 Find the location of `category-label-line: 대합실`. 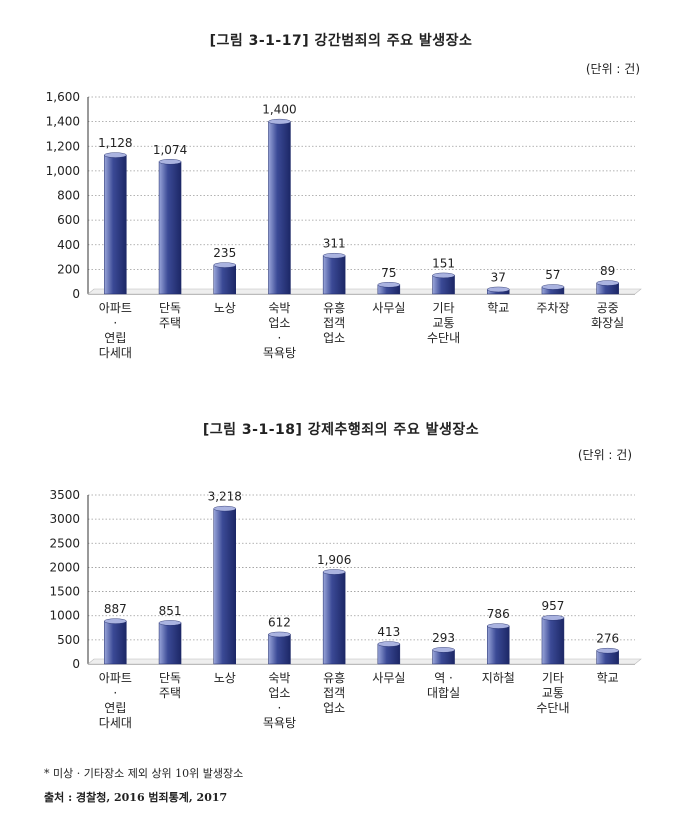

category-label-line: 대합실 is located at coordinates (443, 693).